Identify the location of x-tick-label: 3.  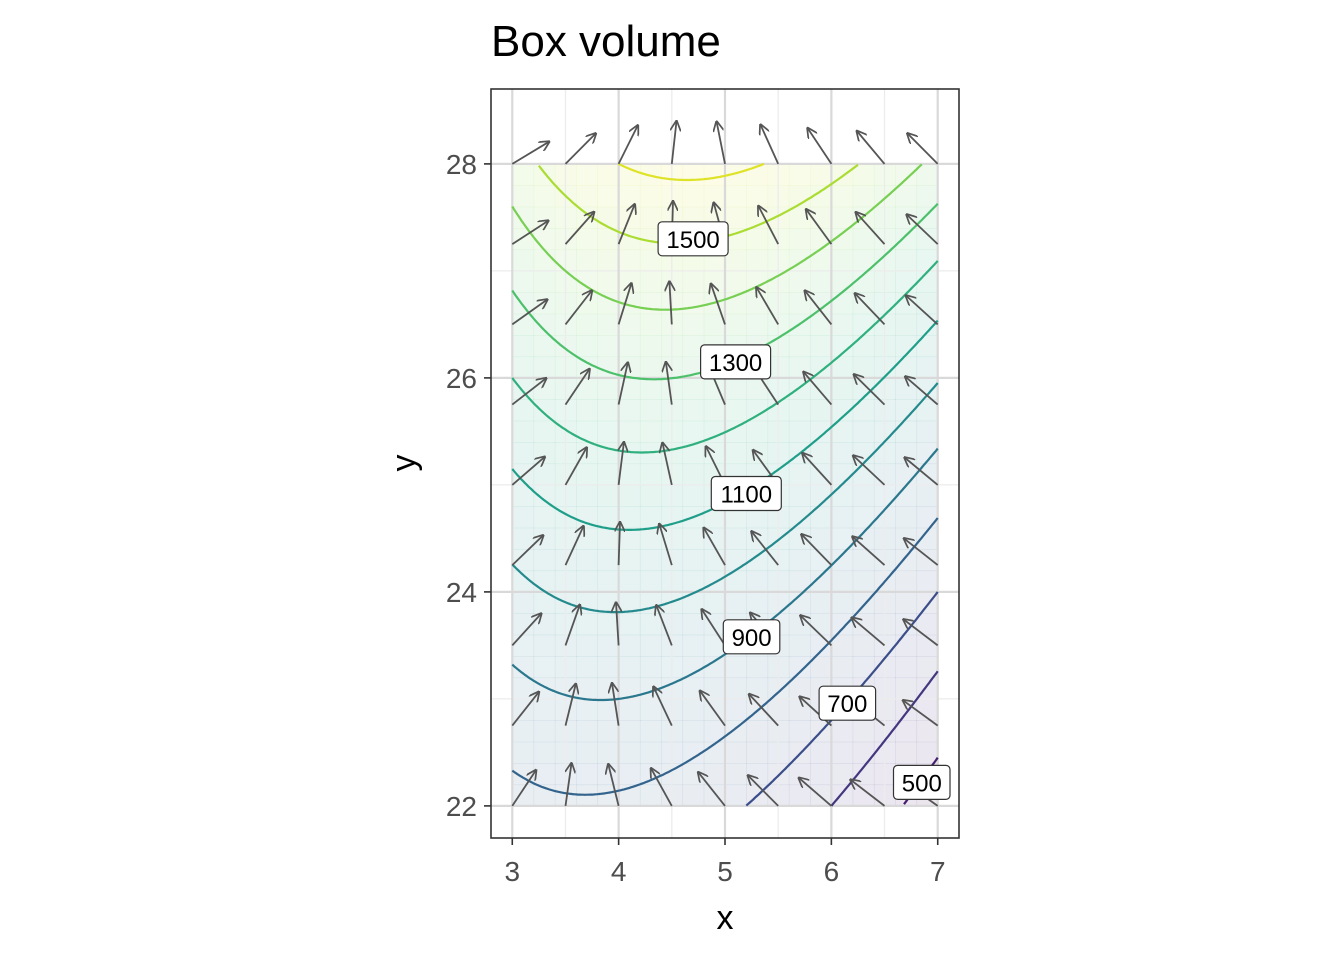
(512, 871).